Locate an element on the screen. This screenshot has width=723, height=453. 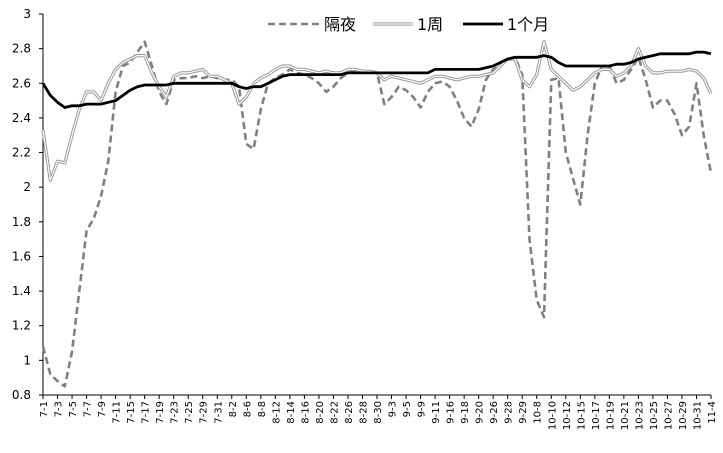
x-tick-label: 10-19 is located at coordinates (610, 415).